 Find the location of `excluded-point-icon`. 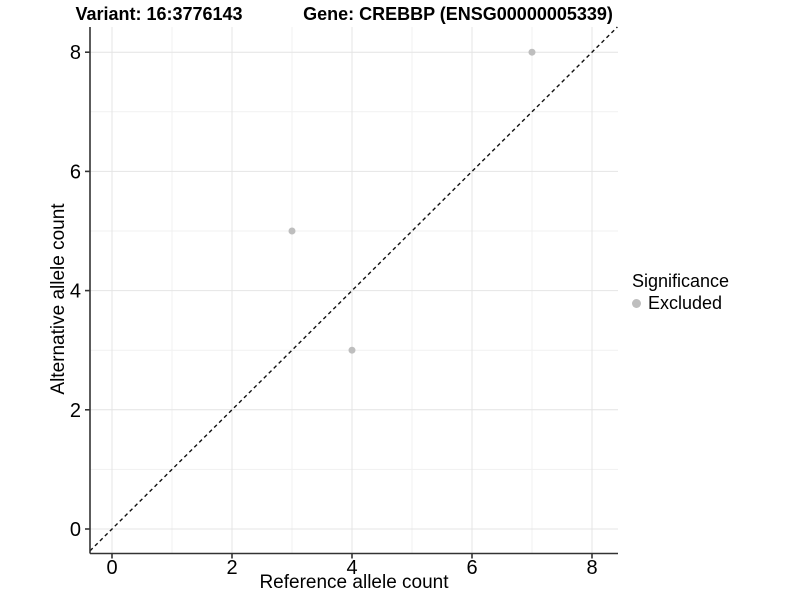

excluded-point-icon is located at coordinates (636, 303).